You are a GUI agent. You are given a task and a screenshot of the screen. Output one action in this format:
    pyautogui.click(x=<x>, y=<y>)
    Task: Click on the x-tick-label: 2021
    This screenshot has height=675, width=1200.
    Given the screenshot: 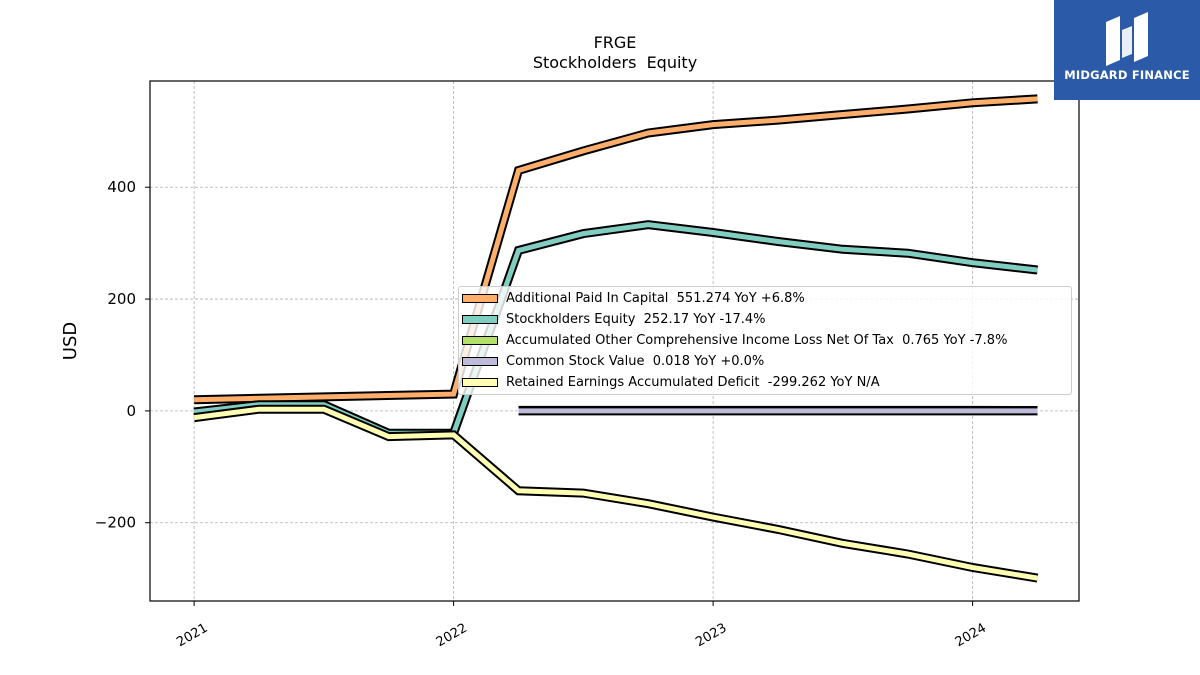 What is the action you would take?
    pyautogui.click(x=192, y=636)
    